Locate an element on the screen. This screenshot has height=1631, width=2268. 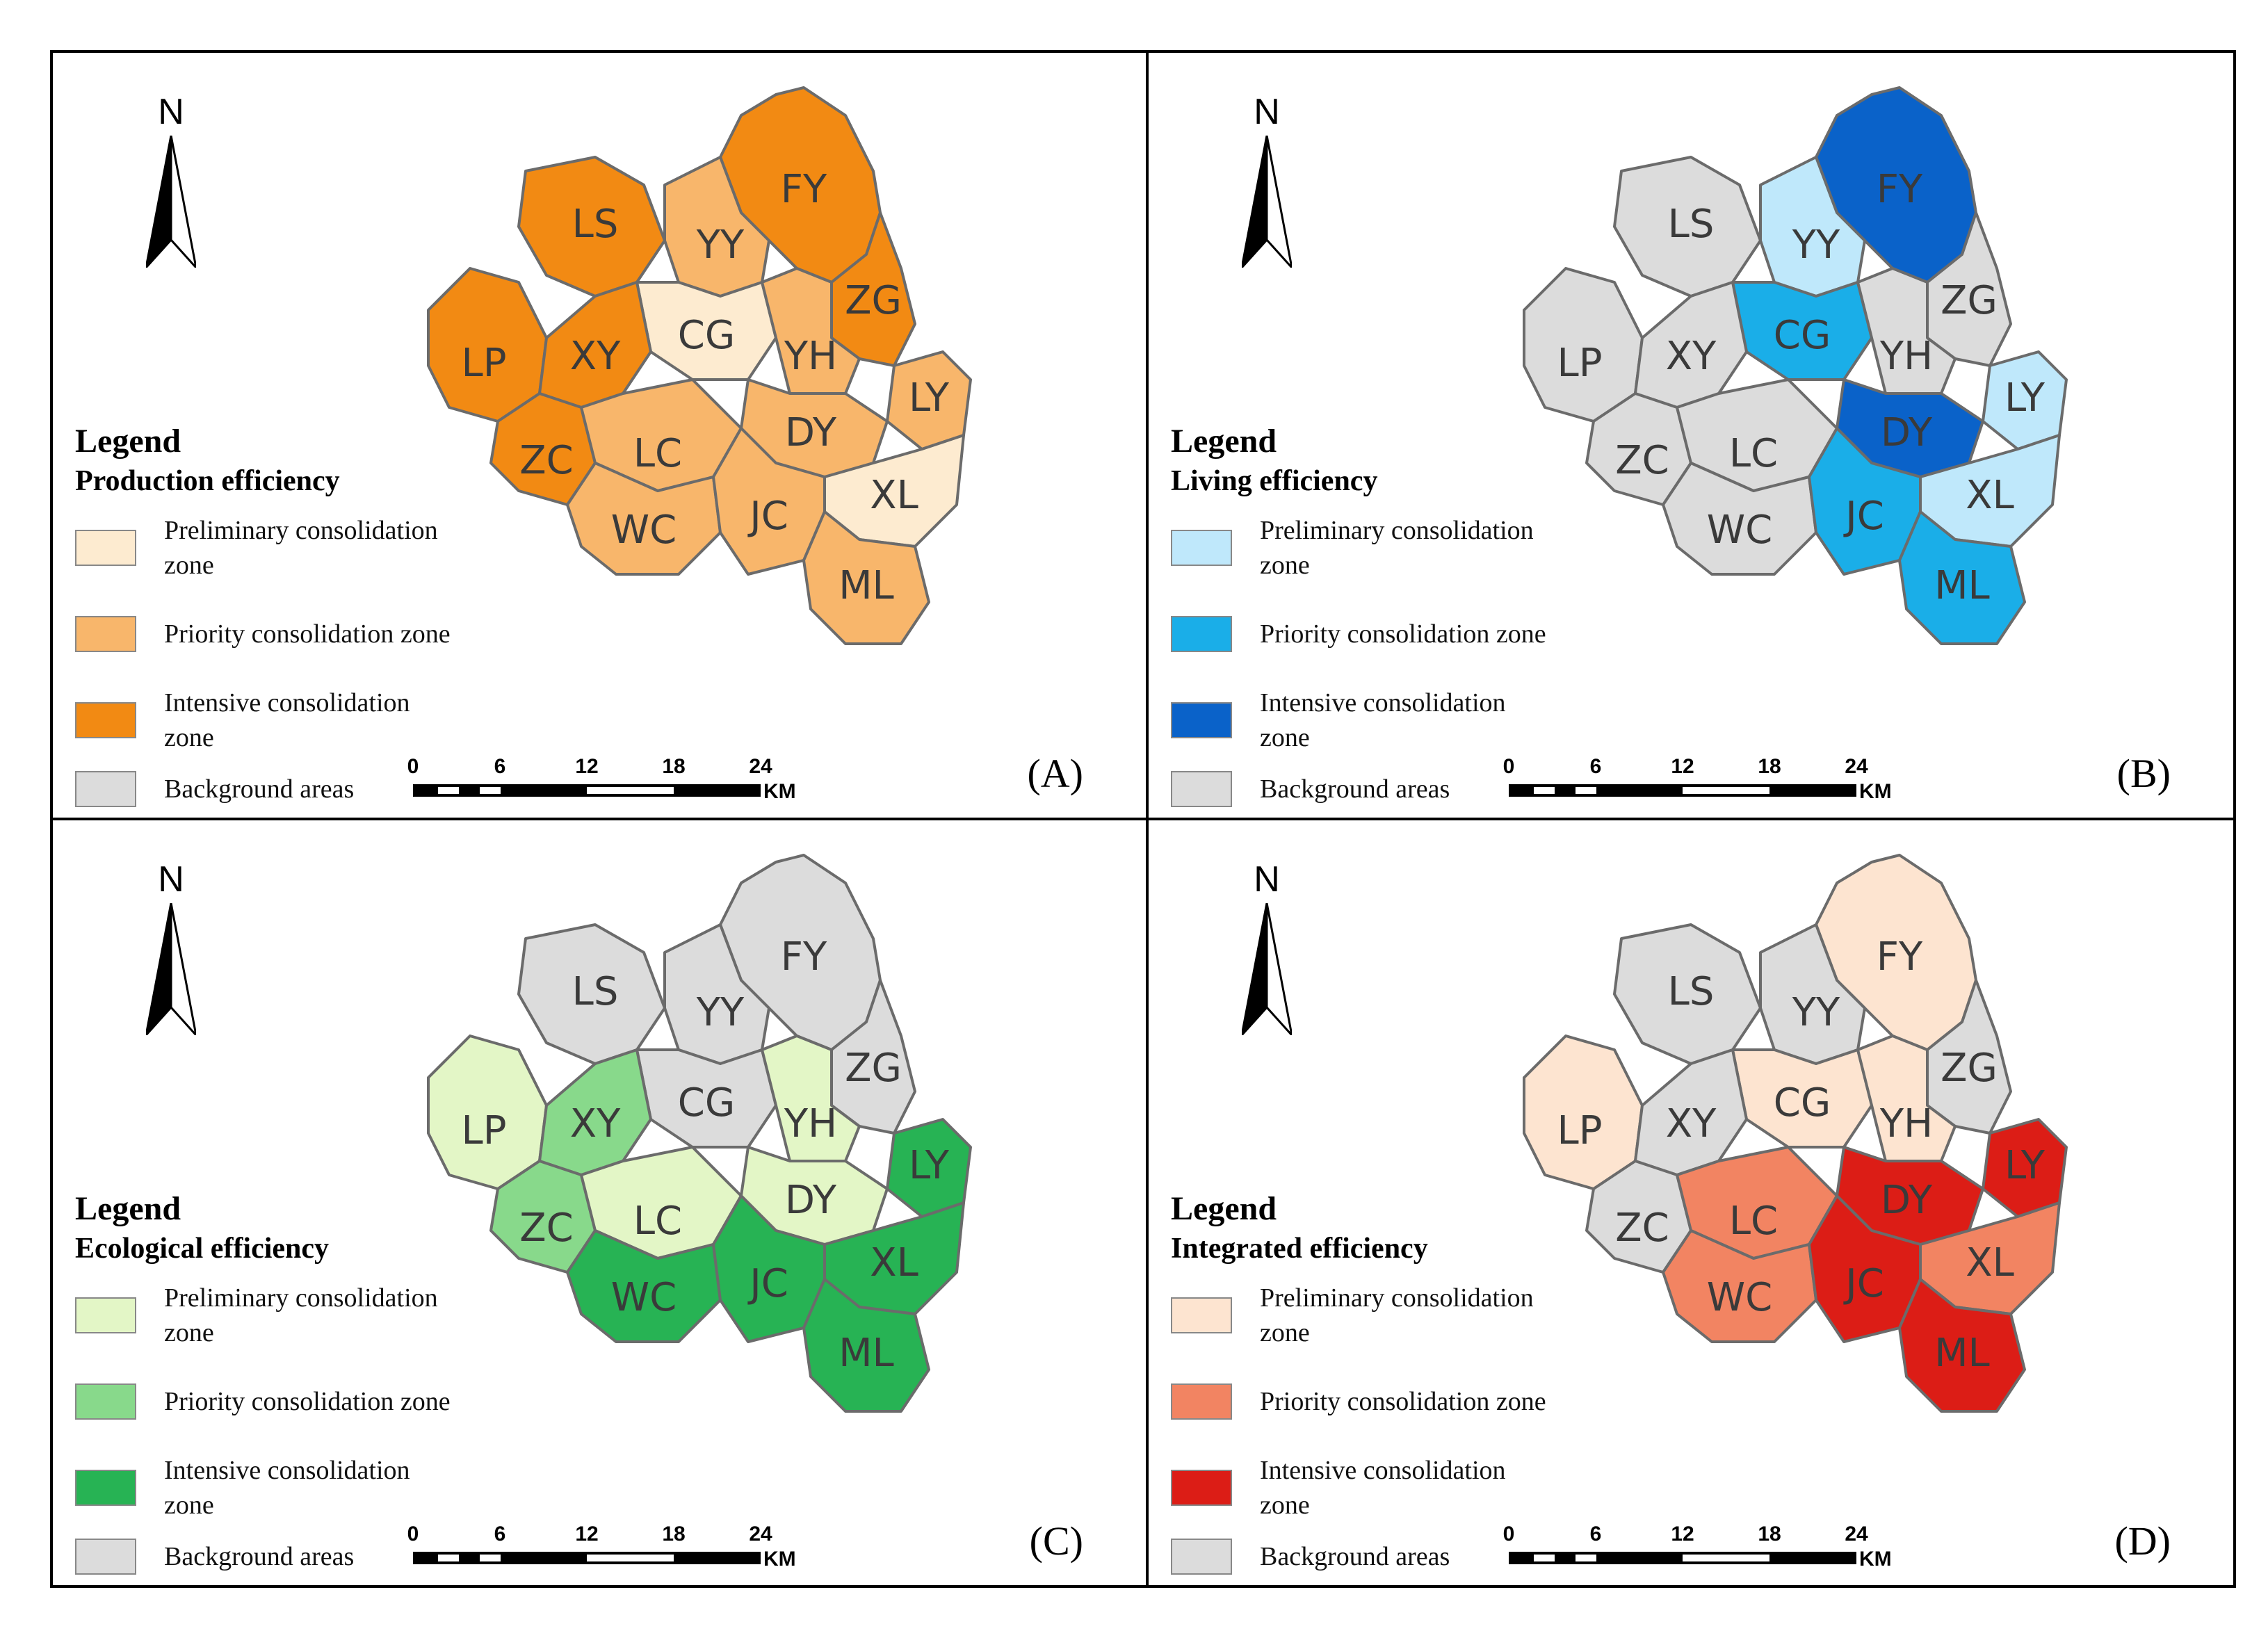
scale-tick: 6 is located at coordinates (500, 766).